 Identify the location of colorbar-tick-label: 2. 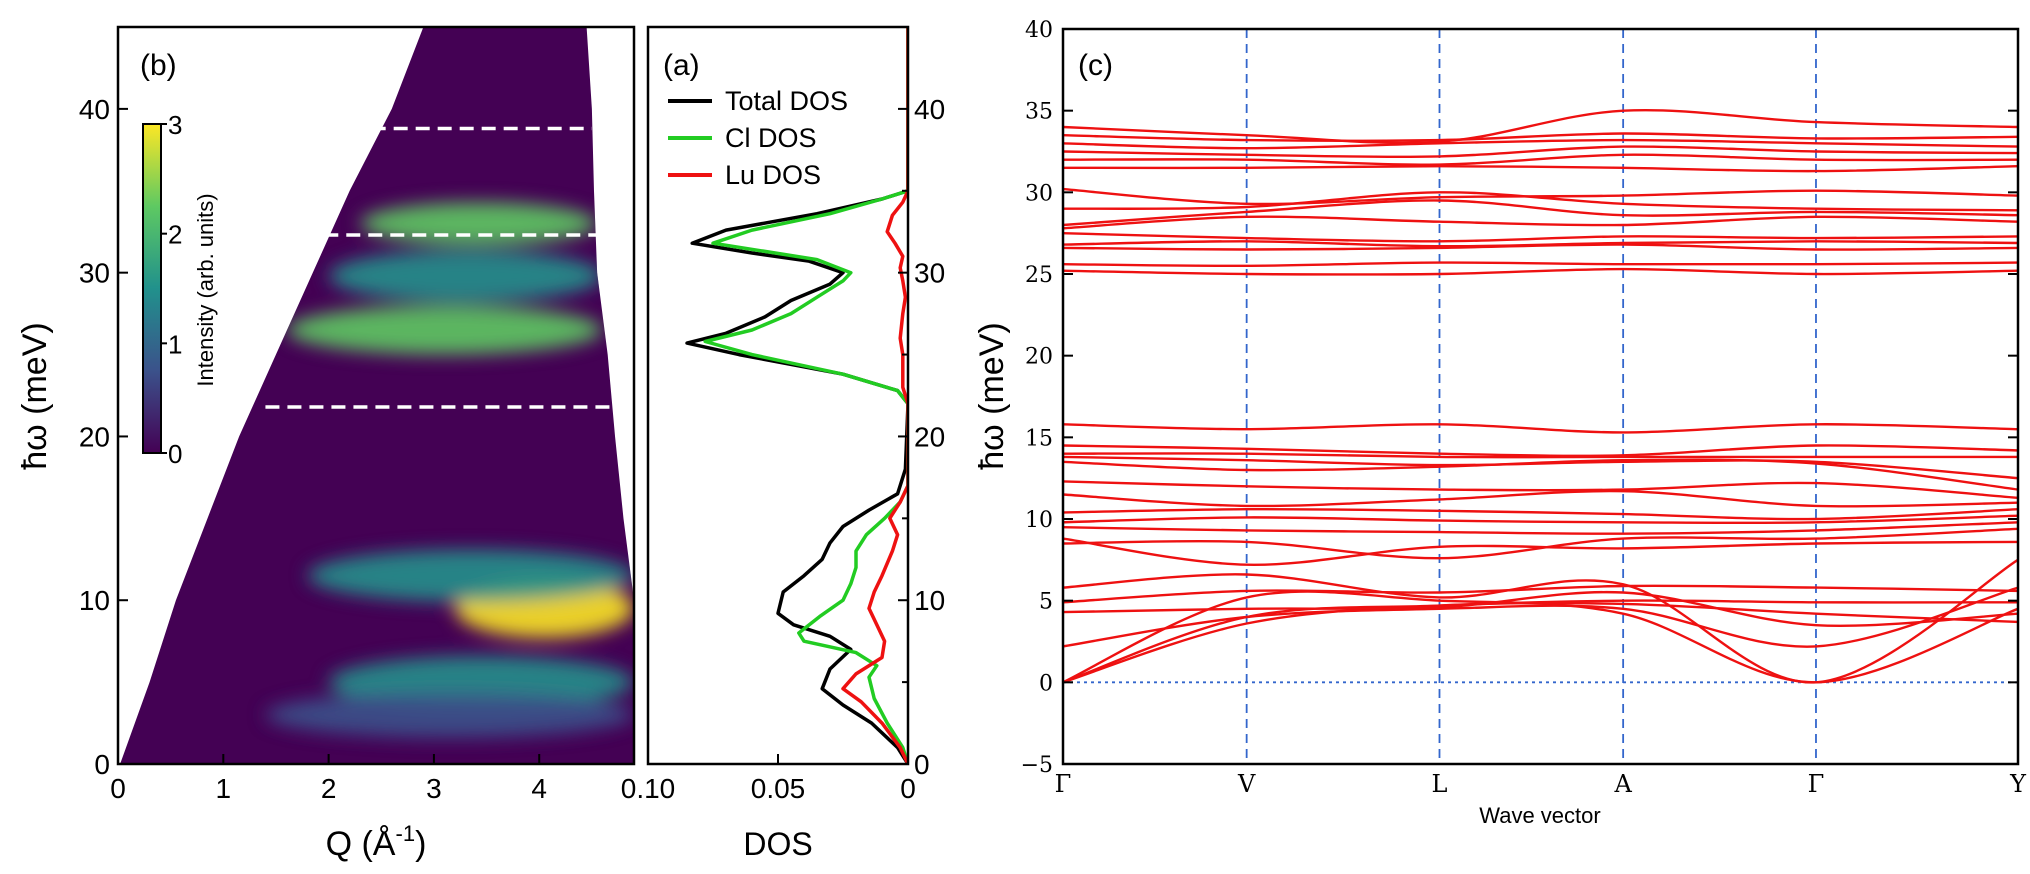
(175, 235).